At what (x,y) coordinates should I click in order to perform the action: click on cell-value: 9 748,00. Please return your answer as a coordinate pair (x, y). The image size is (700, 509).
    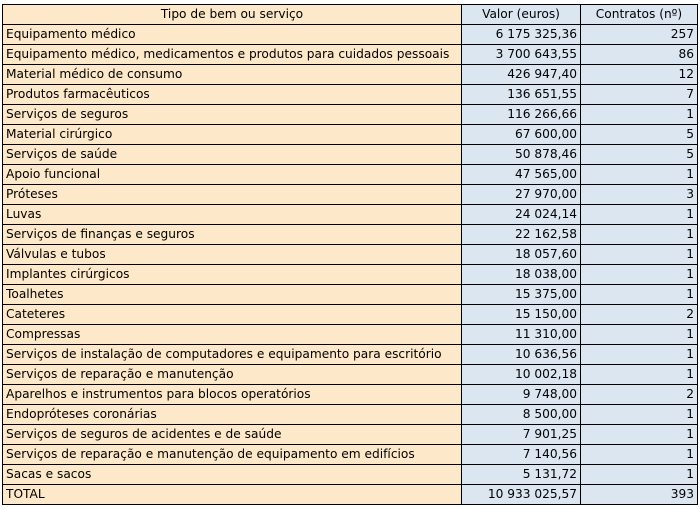
    Looking at the image, I should click on (521, 394).